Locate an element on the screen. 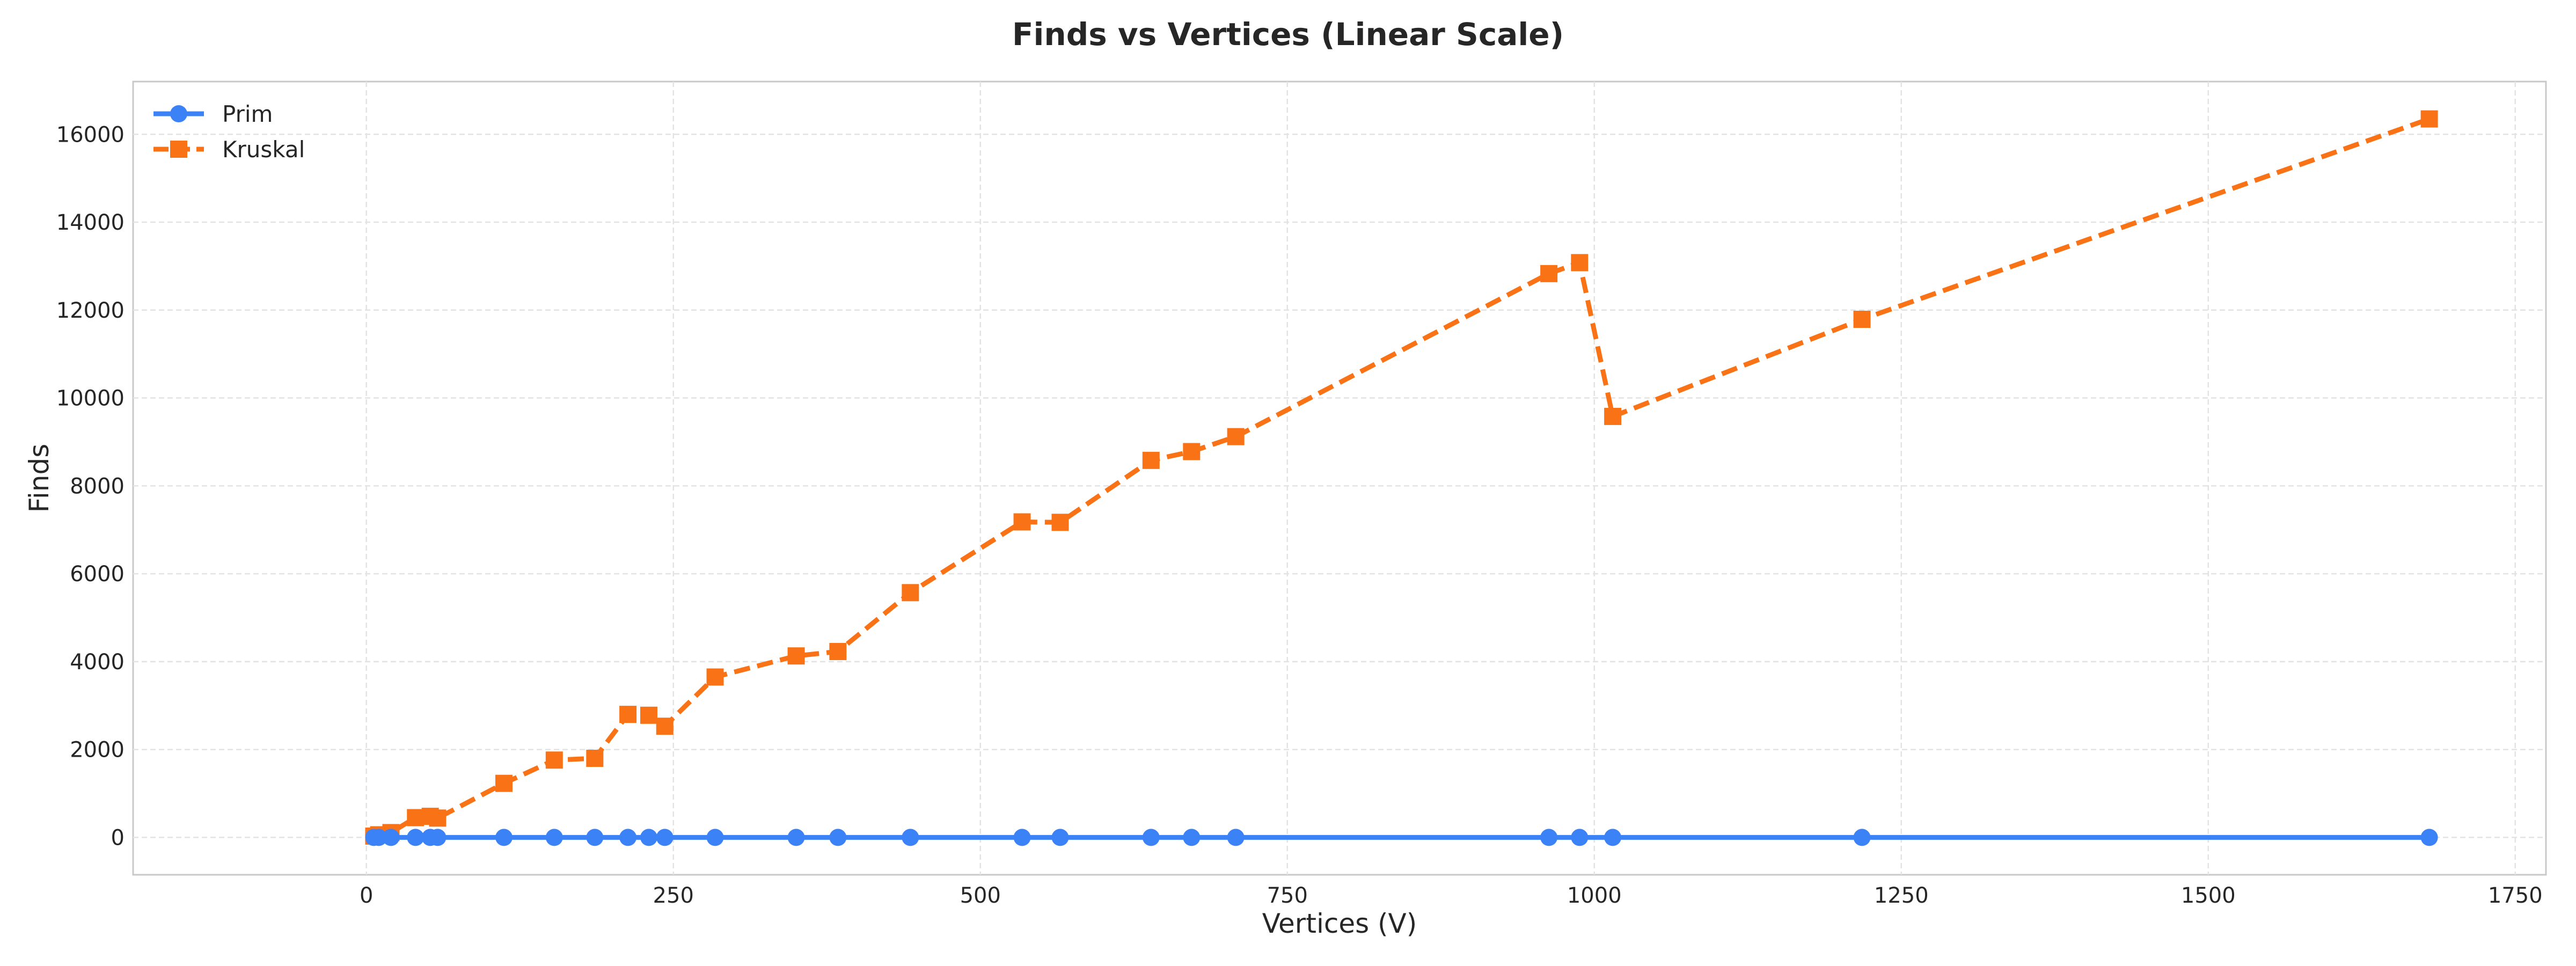 The height and width of the screenshot is (966, 2576). x-tick-label: 750 is located at coordinates (1287, 895).